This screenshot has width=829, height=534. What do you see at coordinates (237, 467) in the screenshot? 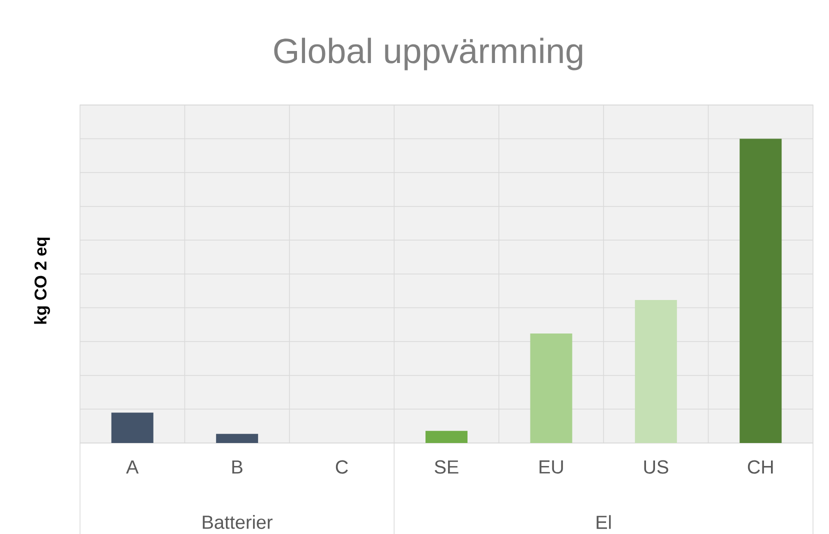
I see `x-tick-label: B` at bounding box center [237, 467].